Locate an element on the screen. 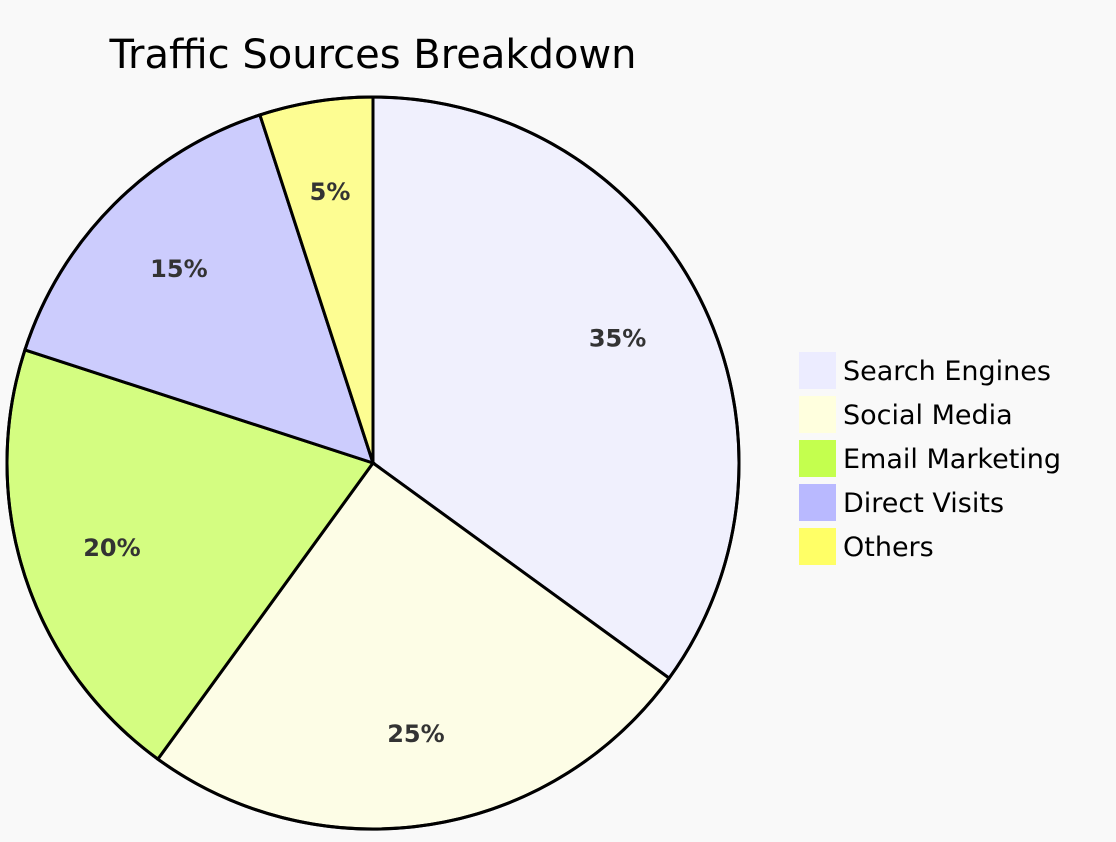 This screenshot has width=1116, height=842. legend-label: Social Media is located at coordinates (928, 415).